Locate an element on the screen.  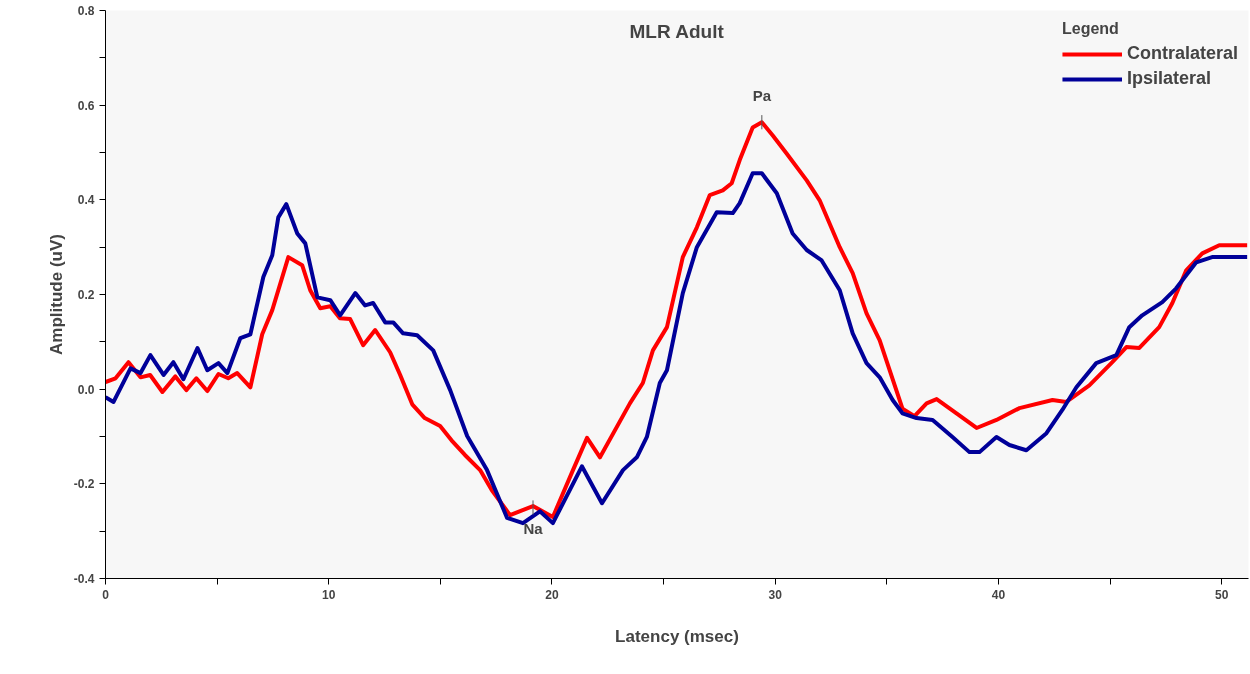
x-tick-label: 20 is located at coordinates (552, 594).